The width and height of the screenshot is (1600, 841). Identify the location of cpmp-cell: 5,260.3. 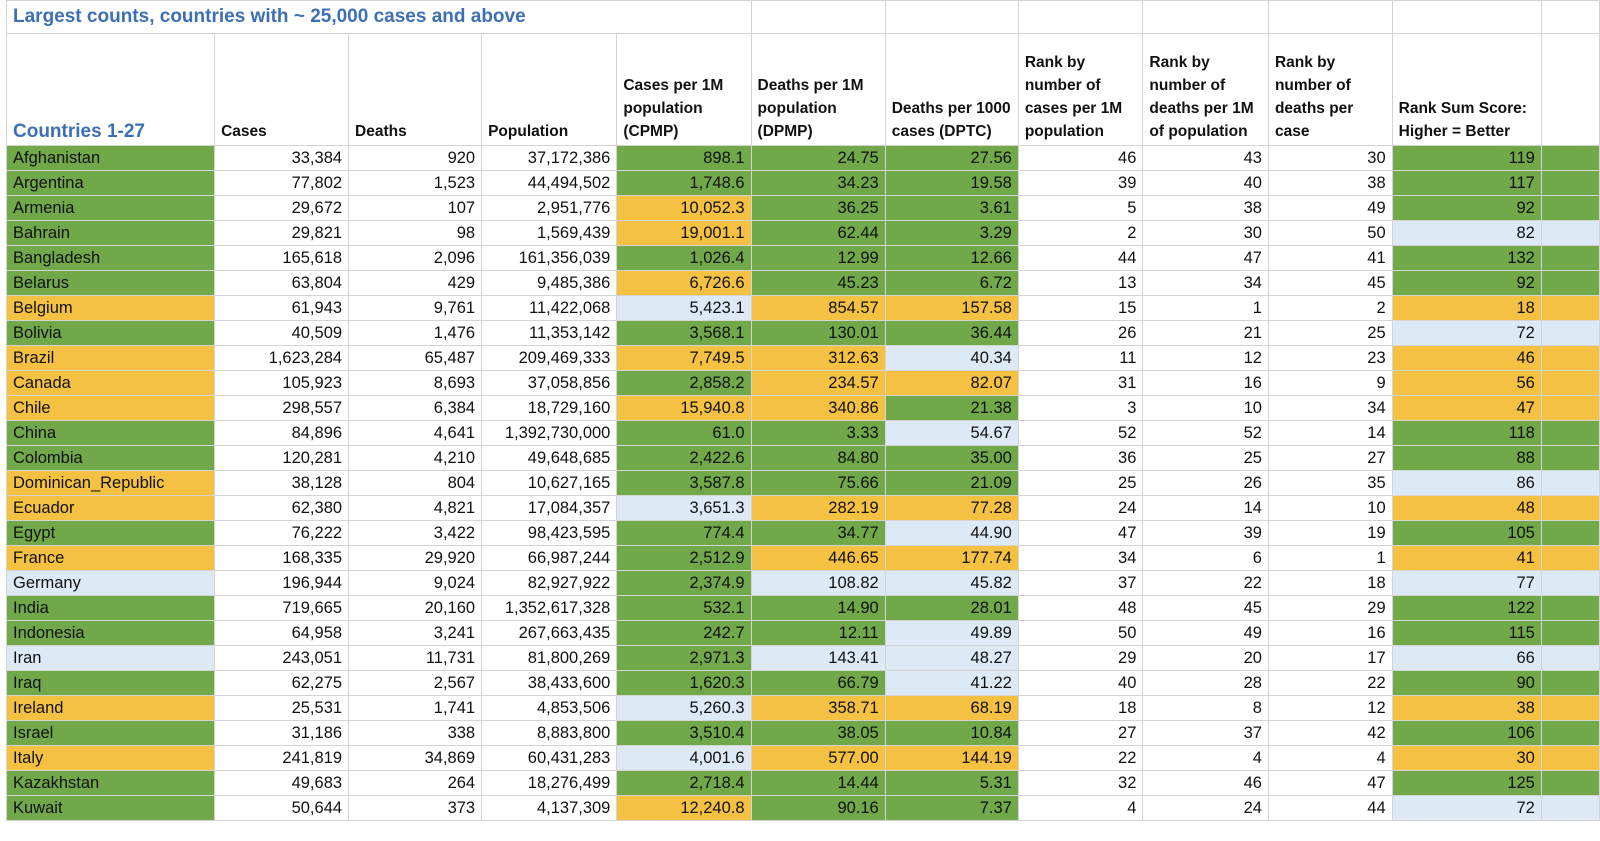
(684, 708).